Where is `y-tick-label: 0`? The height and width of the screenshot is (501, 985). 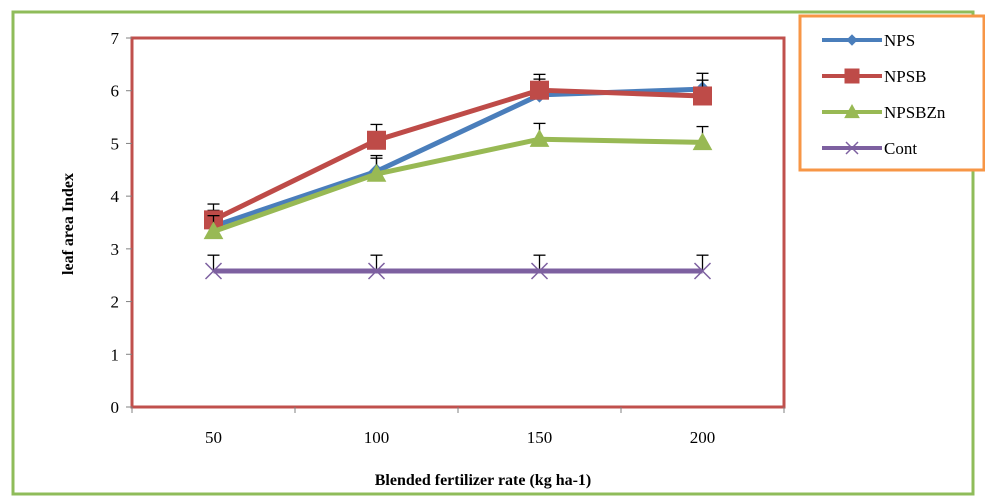
y-tick-label: 0 is located at coordinates (115, 407).